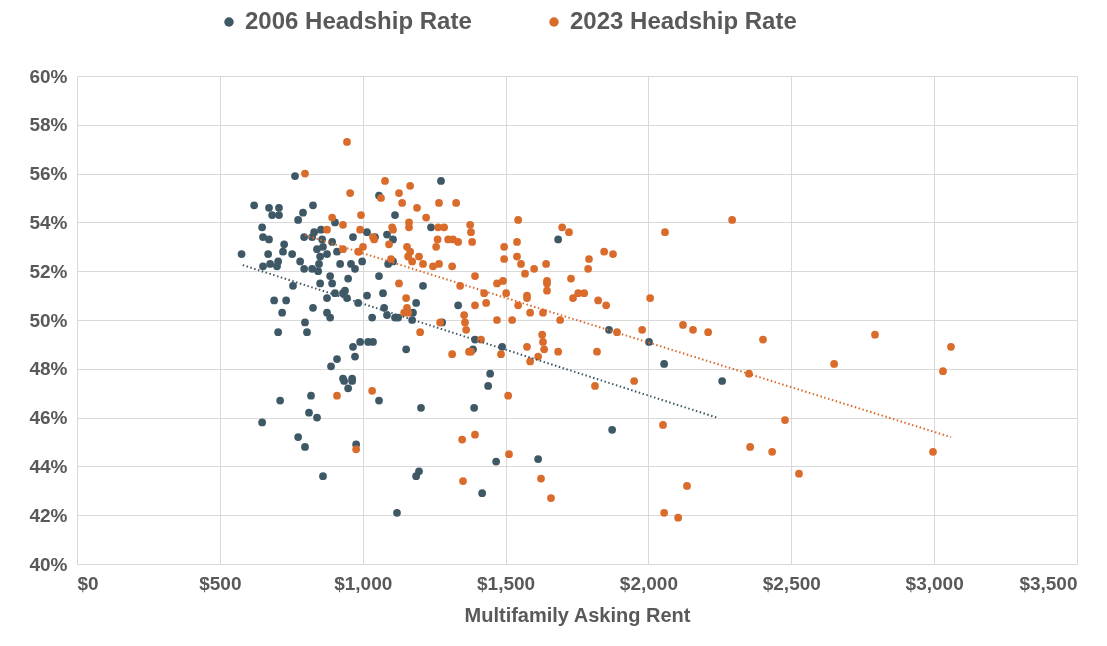 Image resolution: width=1107 pixels, height=646 pixels. What do you see at coordinates (577, 614) in the screenshot?
I see `x-axis-title: Multifamily Asking Rent` at bounding box center [577, 614].